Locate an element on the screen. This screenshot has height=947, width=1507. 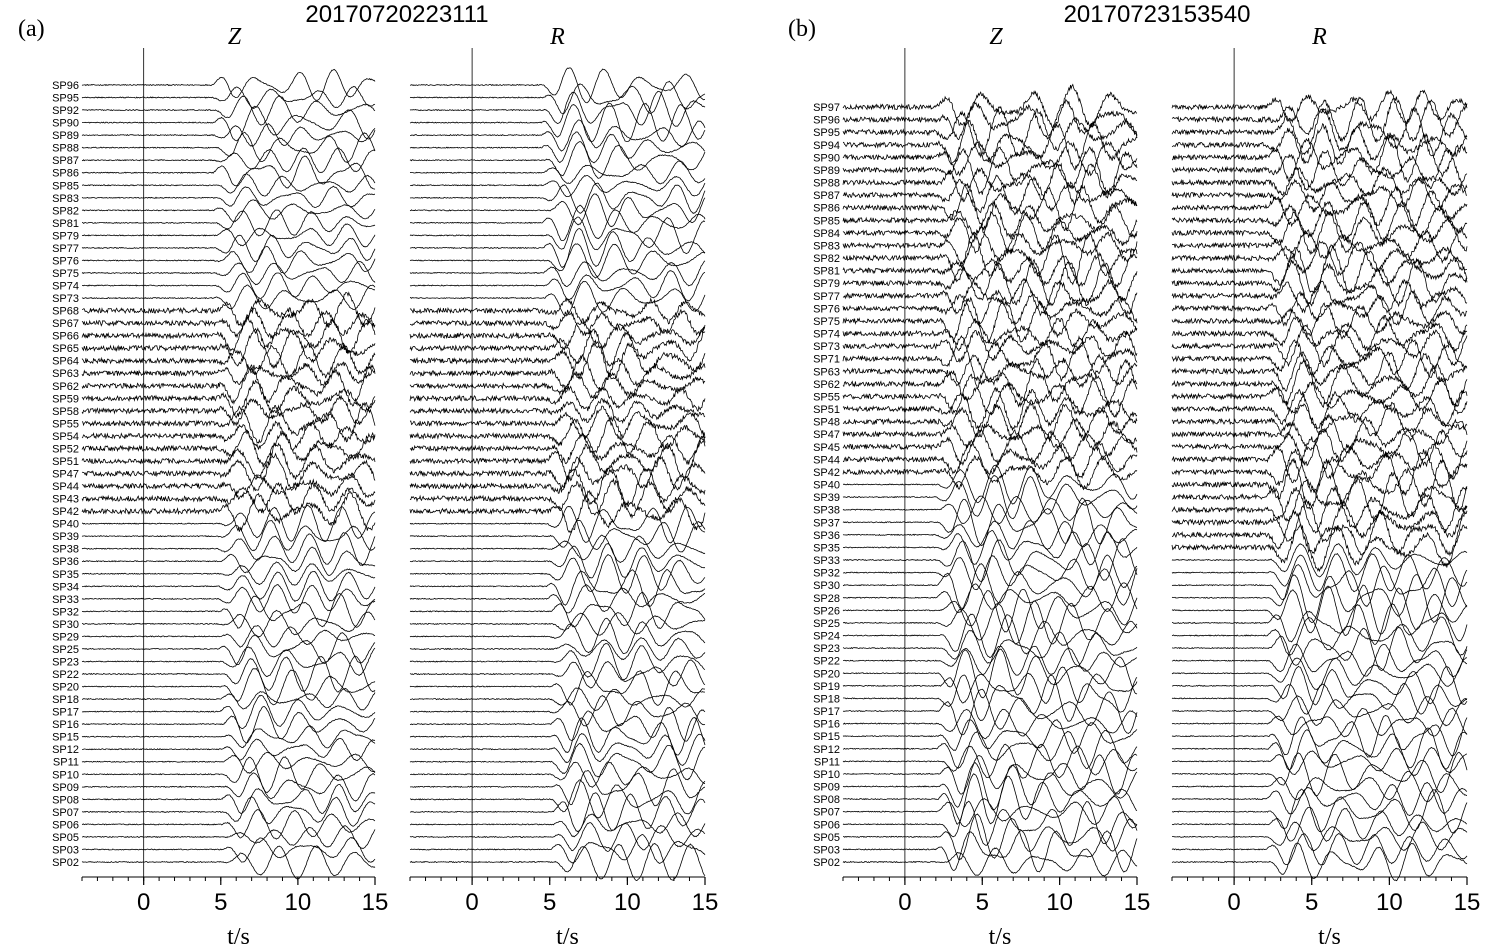
station-label: SP25 is located at coordinates (826, 624).